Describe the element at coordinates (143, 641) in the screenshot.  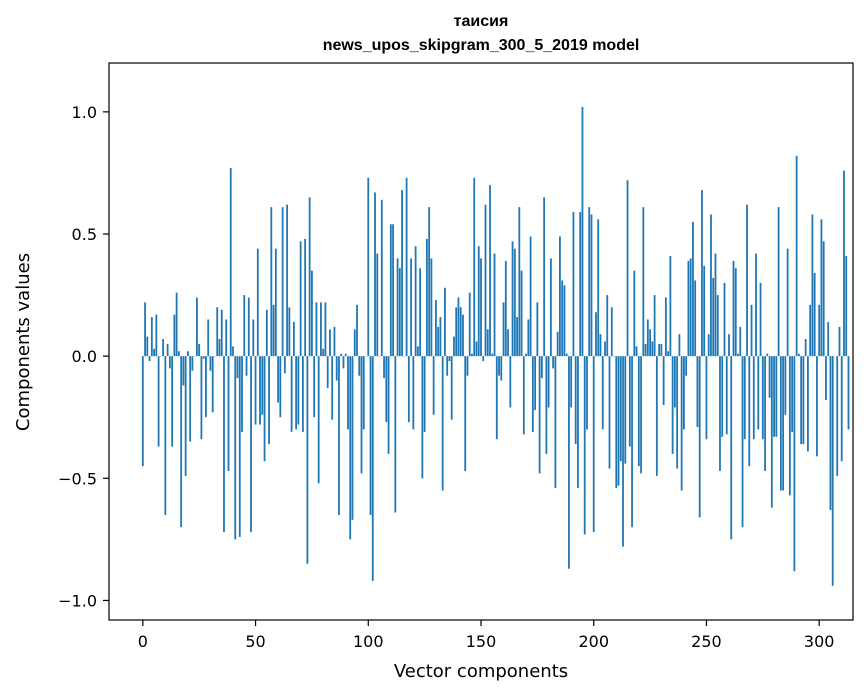
I see `x-tick-label: 0` at that location.